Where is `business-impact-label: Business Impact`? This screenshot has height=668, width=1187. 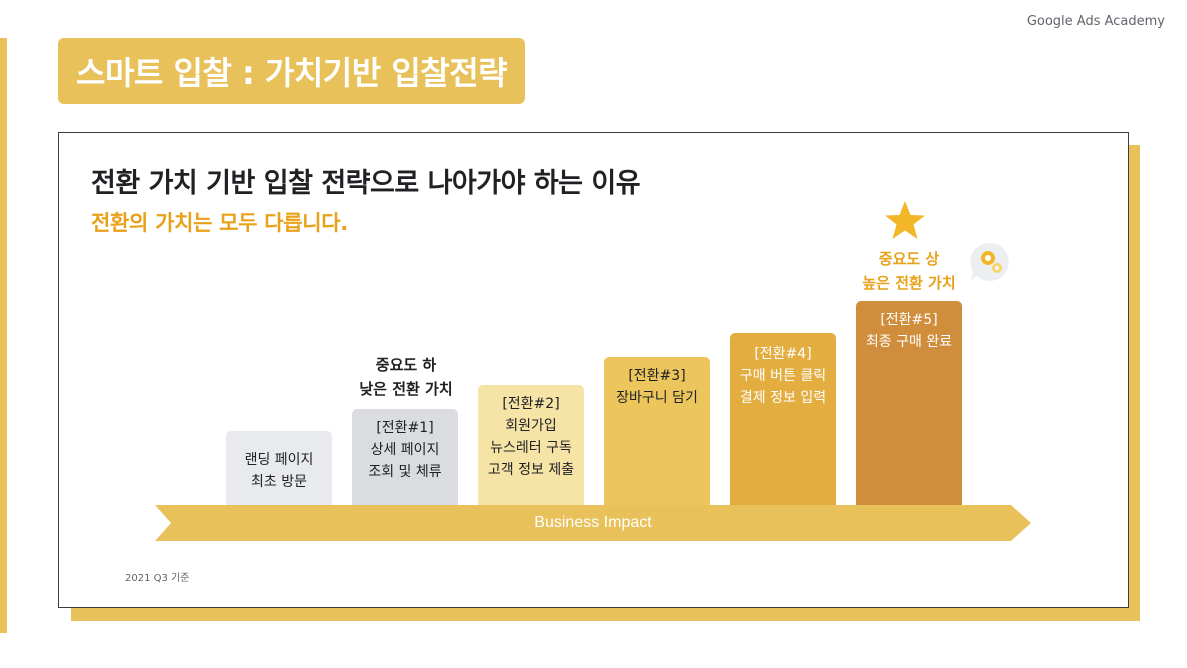 business-impact-label: Business Impact is located at coordinates (593, 522).